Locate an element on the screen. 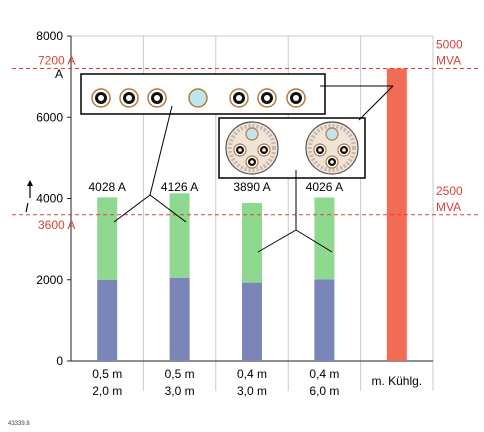 Image resolution: width=484 pixels, height=432 pixels. y-axis-unit: A is located at coordinates (59, 74).